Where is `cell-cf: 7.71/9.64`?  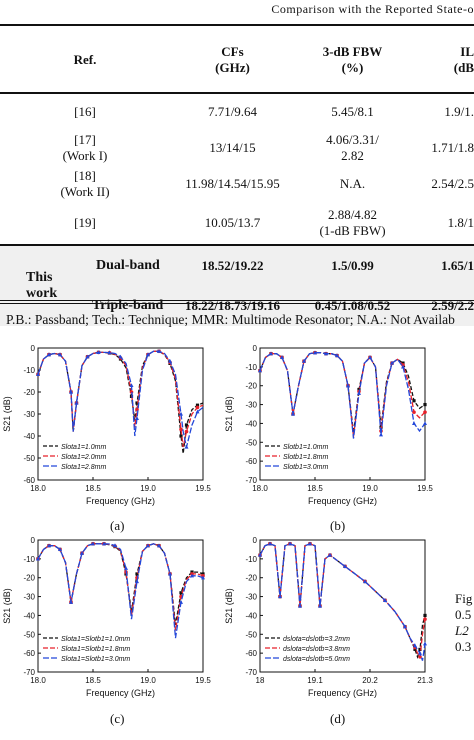 cell-cf: 7.71/9.64 is located at coordinates (232, 111).